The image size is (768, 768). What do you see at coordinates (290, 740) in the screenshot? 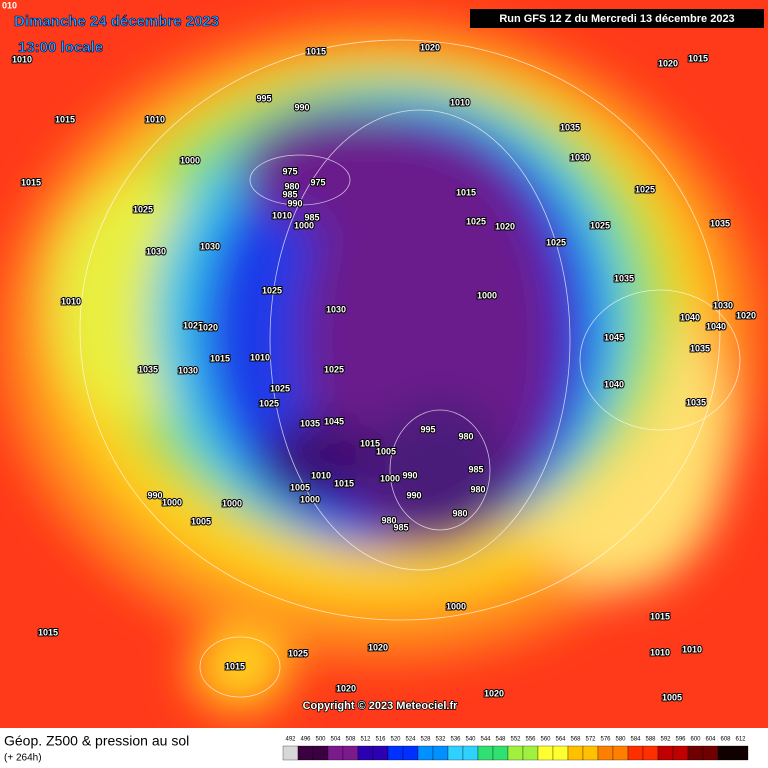
I see `colorbar-label: 492` at bounding box center [290, 740].